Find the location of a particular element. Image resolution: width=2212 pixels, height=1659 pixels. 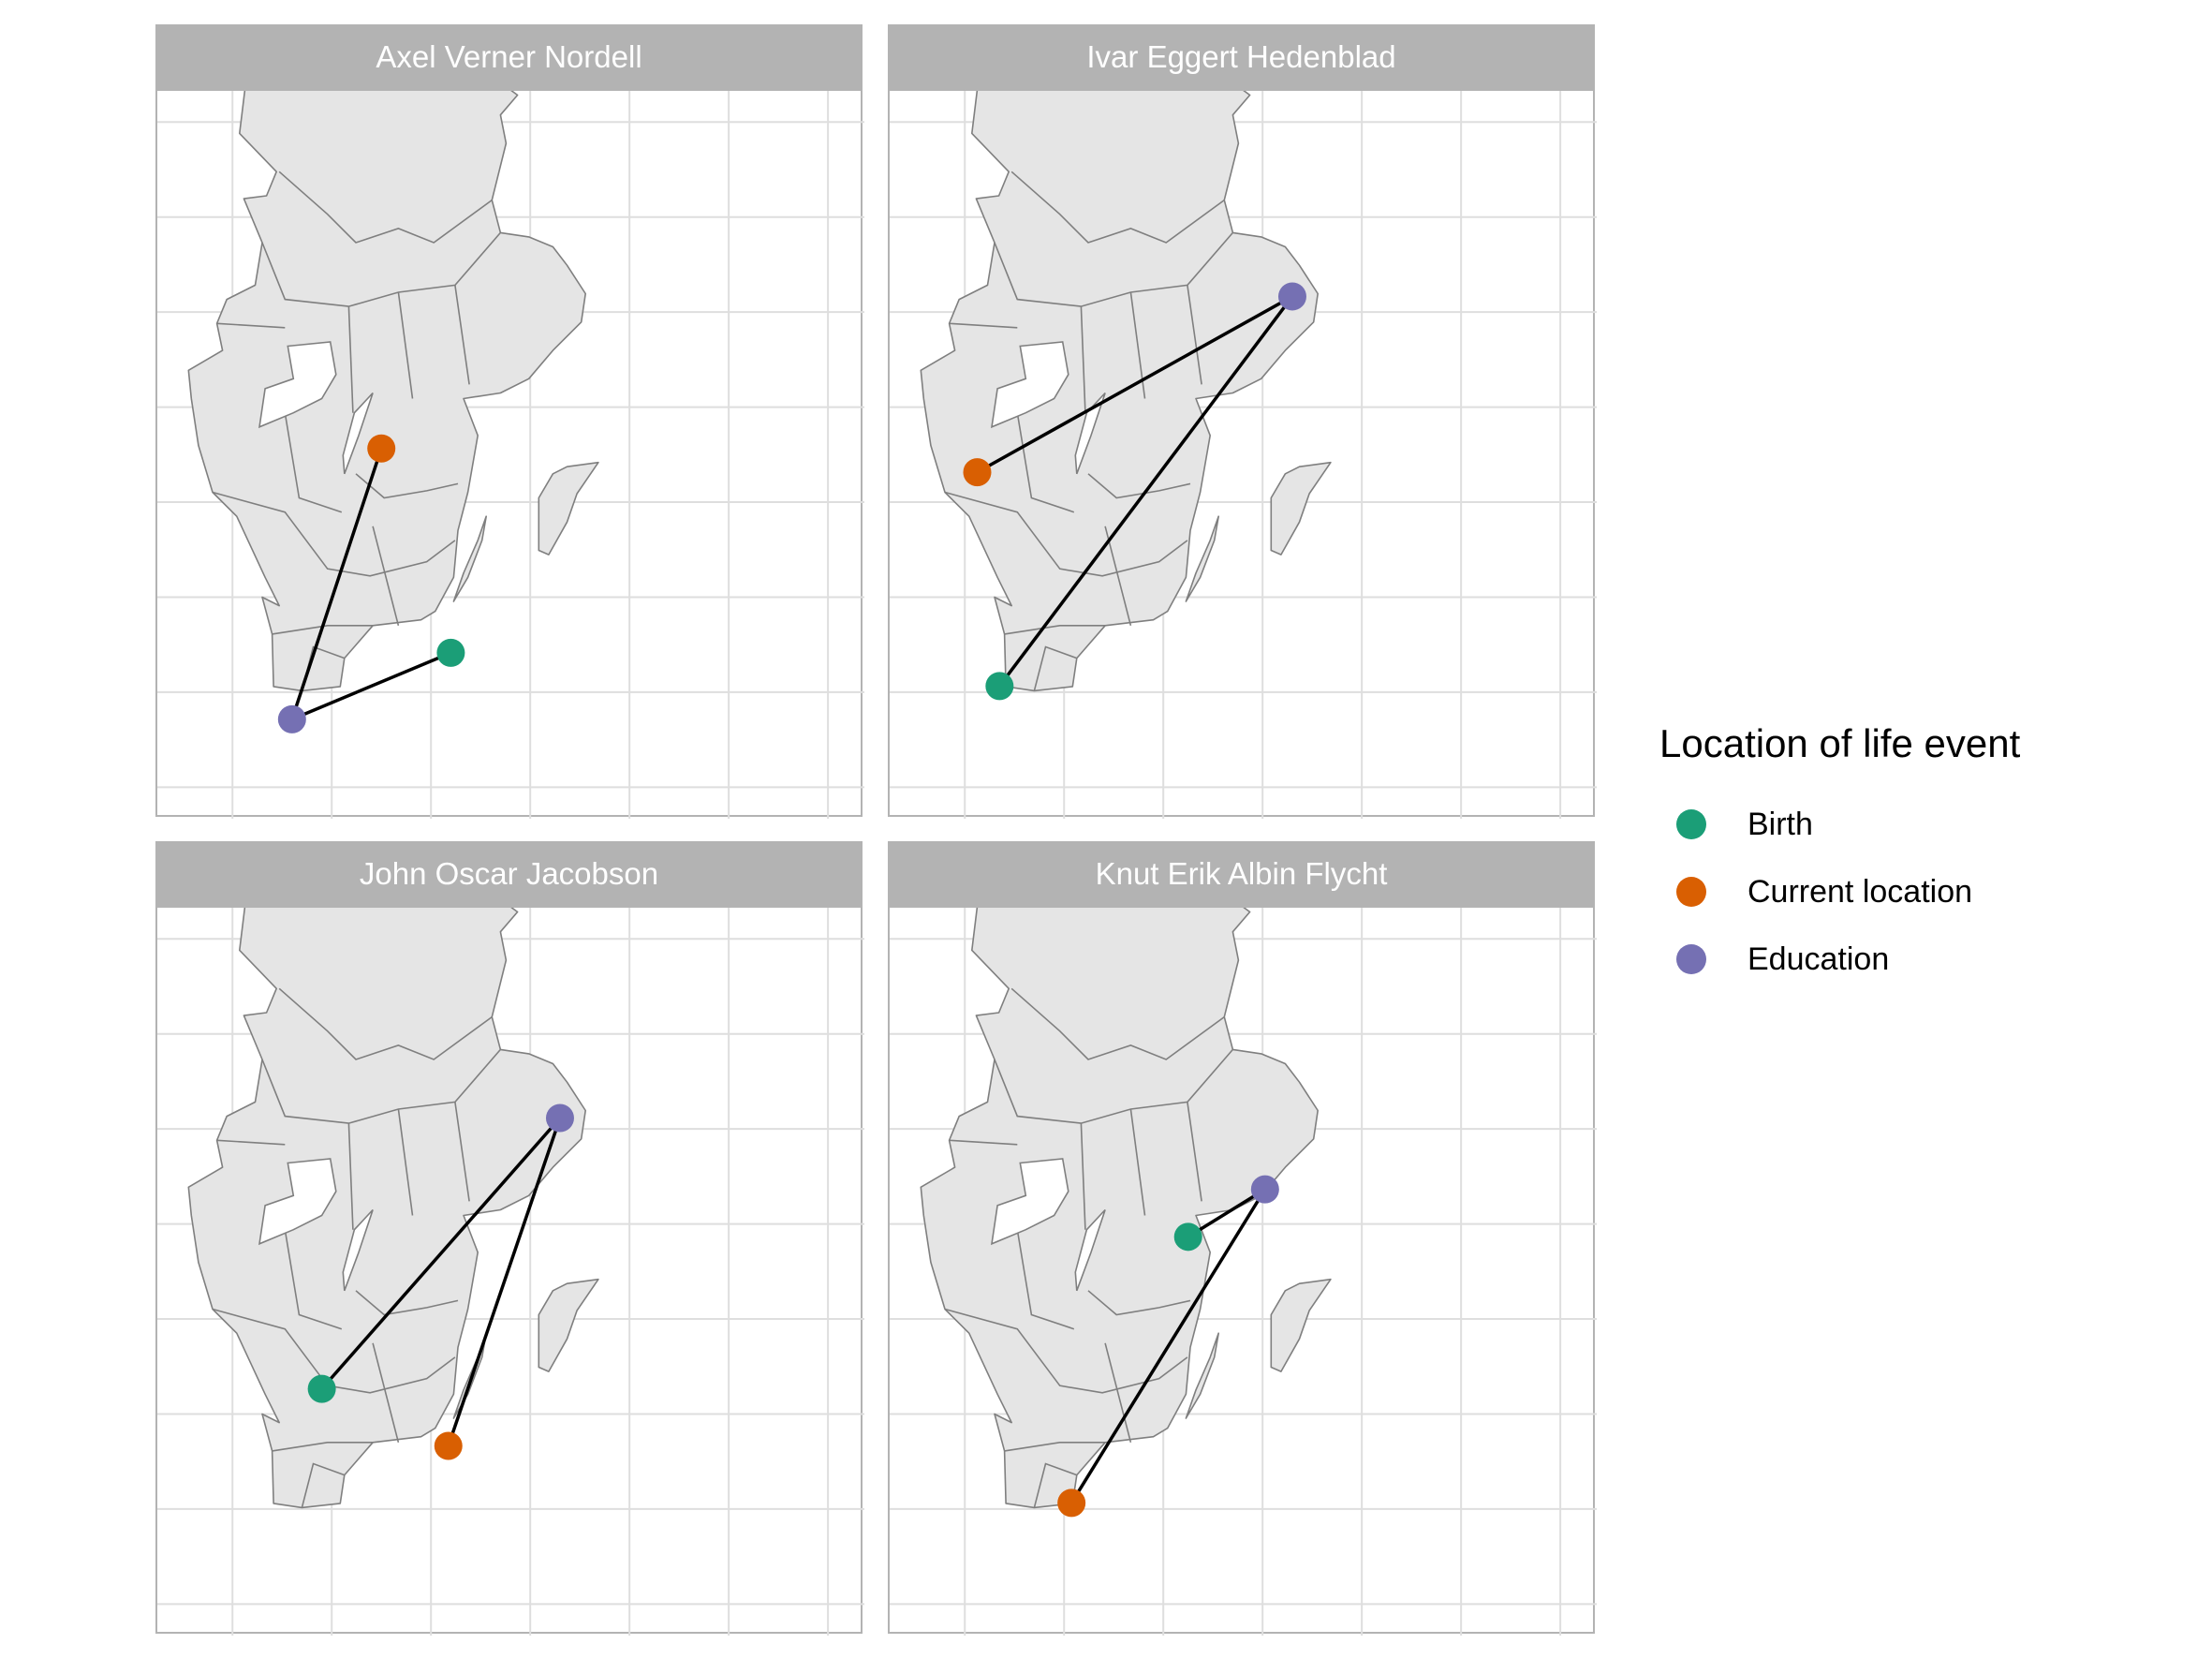

legend-label: Current location is located at coordinates (1860, 892).